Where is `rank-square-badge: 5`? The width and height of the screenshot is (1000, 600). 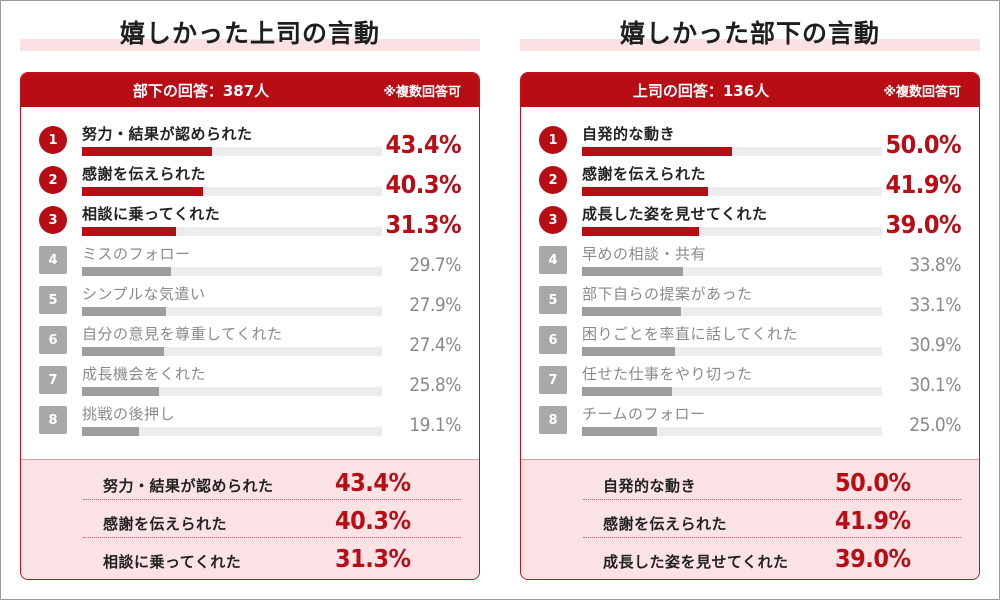 rank-square-badge: 5 is located at coordinates (553, 300).